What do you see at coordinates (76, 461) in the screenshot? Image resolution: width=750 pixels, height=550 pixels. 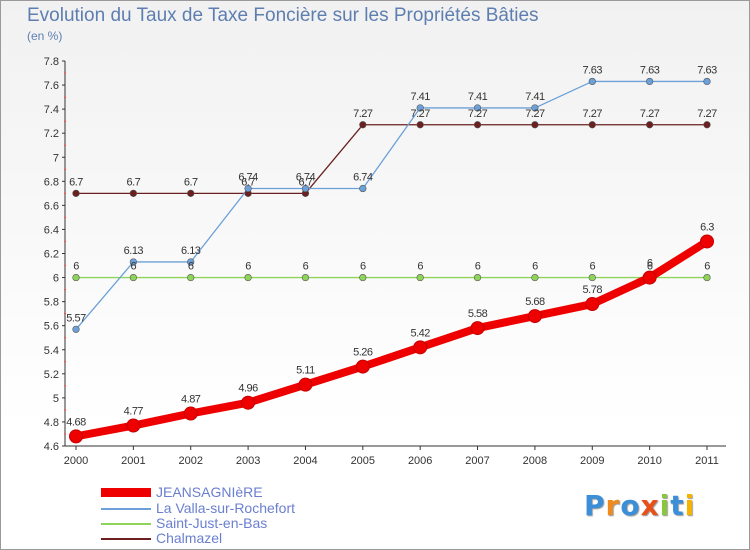 I see `x-tick-label: 2000` at bounding box center [76, 461].